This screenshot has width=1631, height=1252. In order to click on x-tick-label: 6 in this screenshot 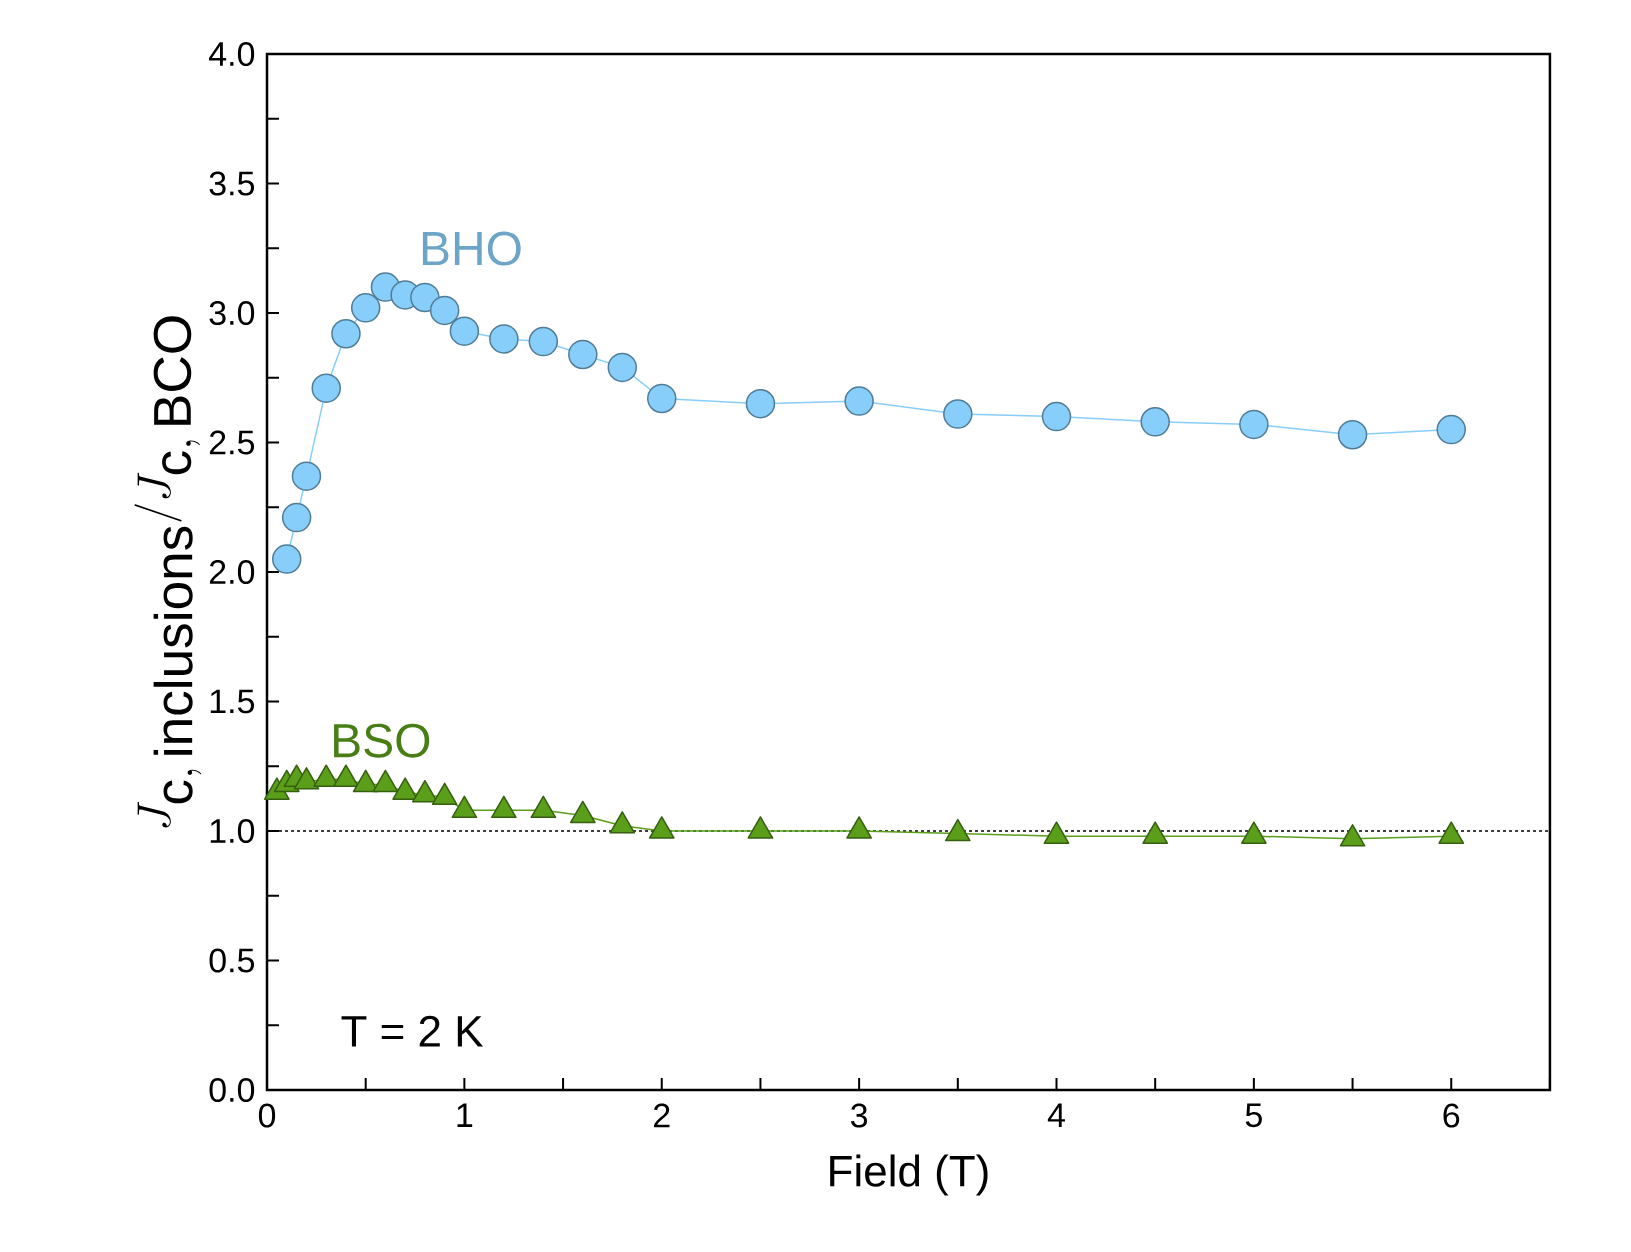, I will do `click(1451, 1115)`.